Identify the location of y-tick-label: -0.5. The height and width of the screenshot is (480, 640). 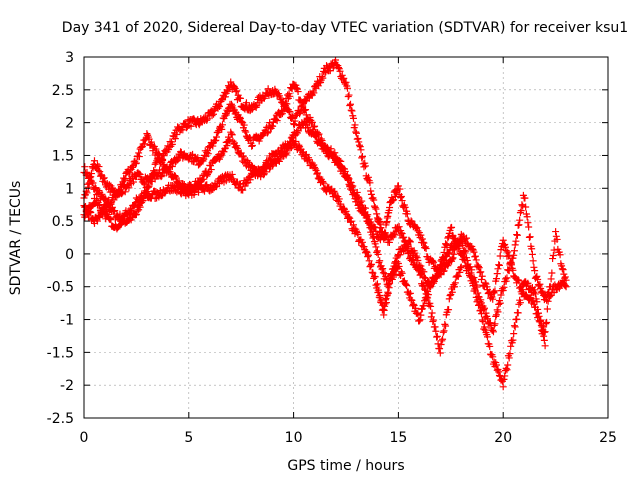
(60, 288).